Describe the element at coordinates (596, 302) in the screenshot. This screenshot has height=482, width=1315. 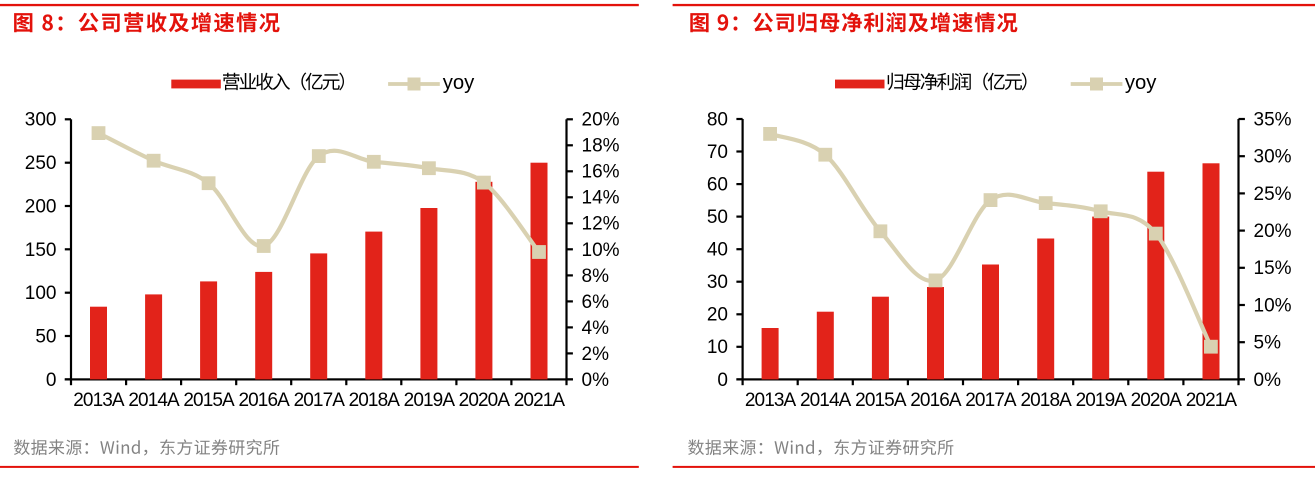
I see `svg-text: 6%` at that location.